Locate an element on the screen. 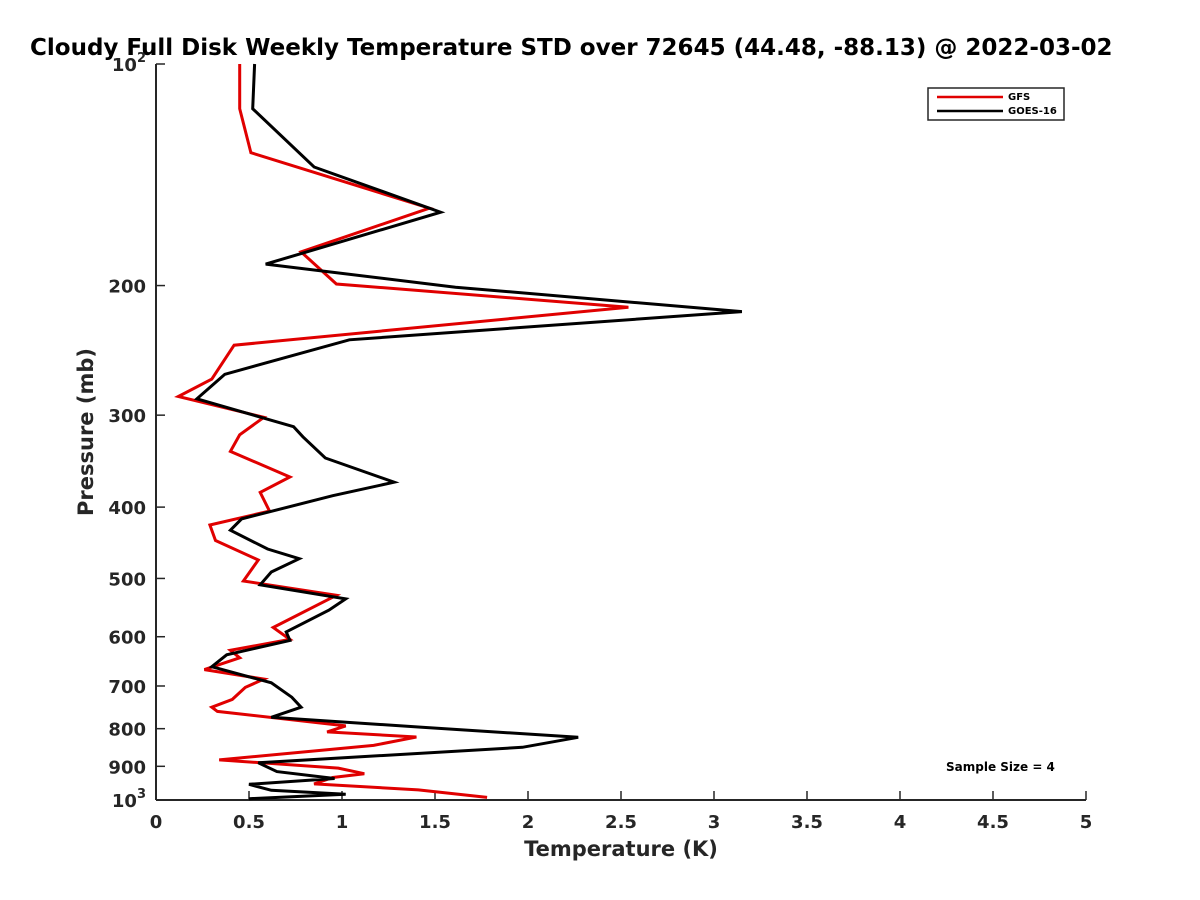 The width and height of the screenshot is (1200, 900). y-axis-title: Pressure (mb) is located at coordinates (86, 432).